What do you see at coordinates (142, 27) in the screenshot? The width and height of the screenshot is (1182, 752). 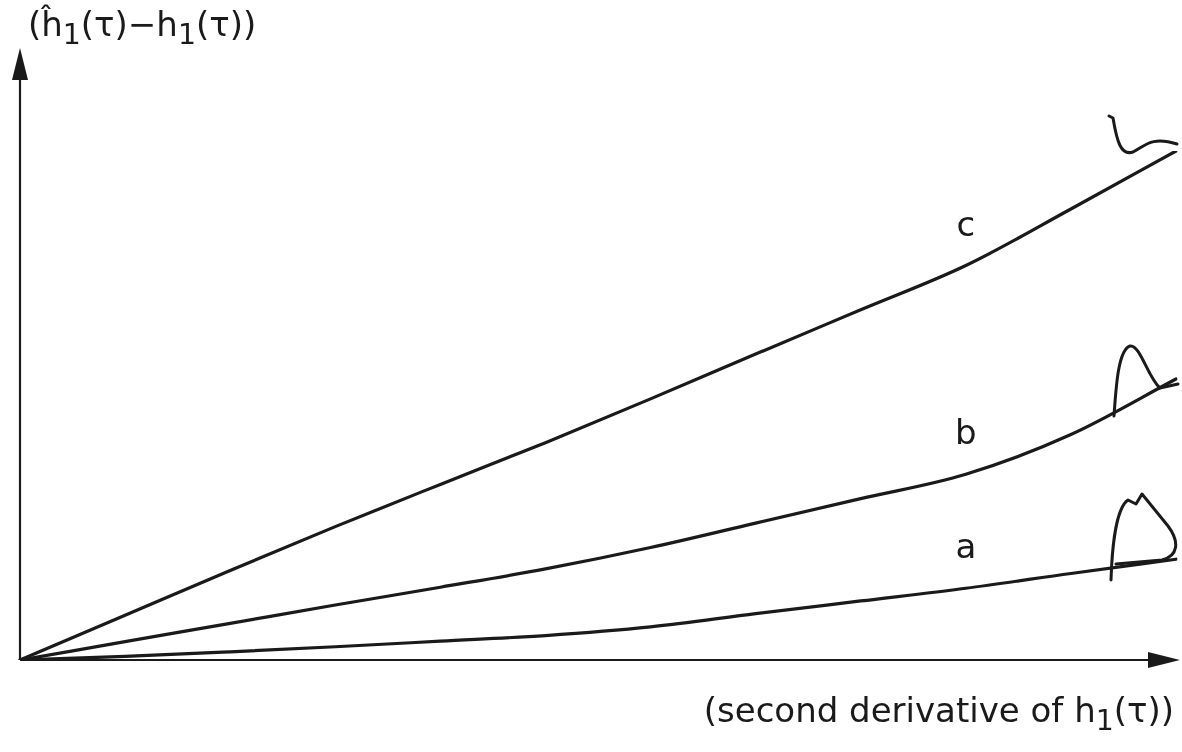 I see `y-axis-title: (ĥ$_{1}$(τ)−h$_{1}$(τ))` at bounding box center [142, 27].